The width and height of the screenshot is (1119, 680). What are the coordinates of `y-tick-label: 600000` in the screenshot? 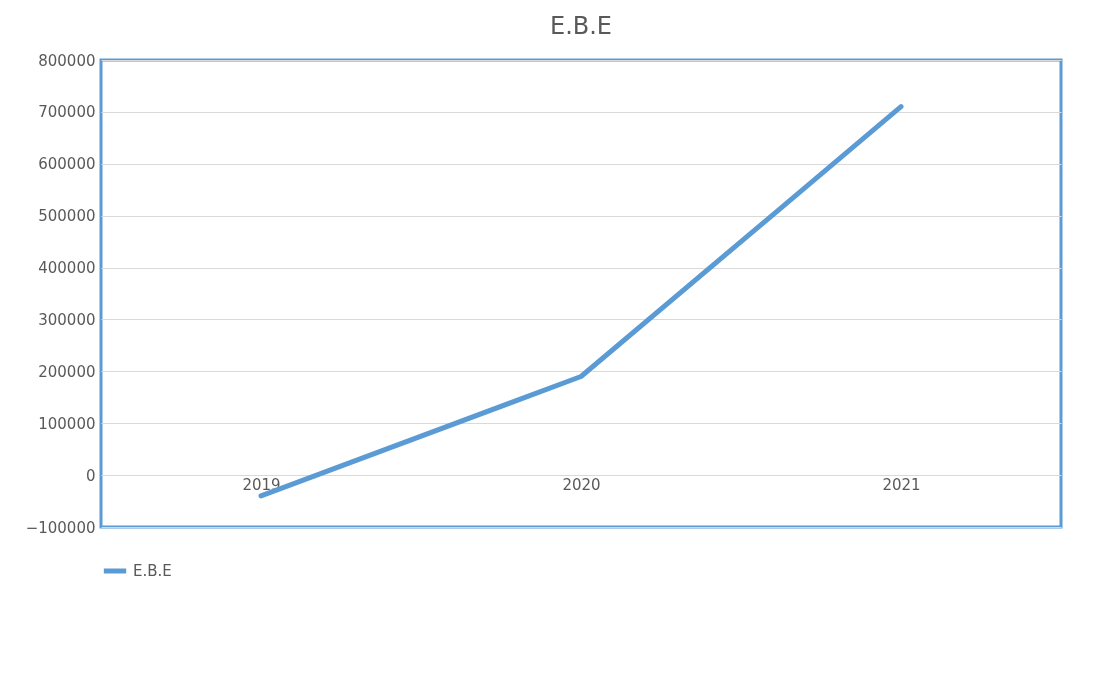 It's located at (67, 164).